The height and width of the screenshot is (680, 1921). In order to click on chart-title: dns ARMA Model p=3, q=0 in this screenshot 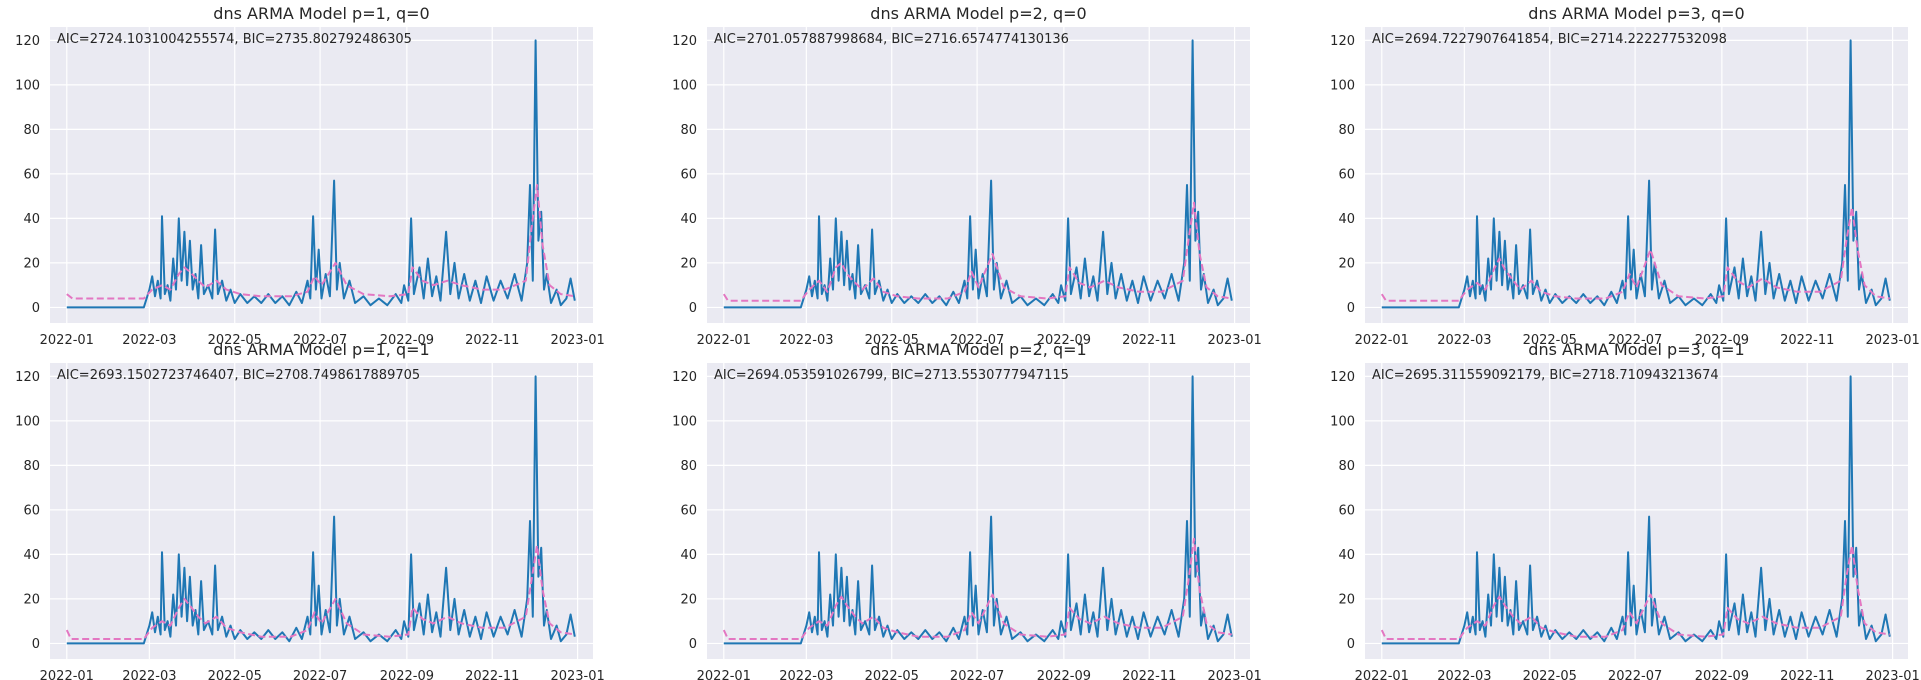, I will do `click(1636, 13)`.